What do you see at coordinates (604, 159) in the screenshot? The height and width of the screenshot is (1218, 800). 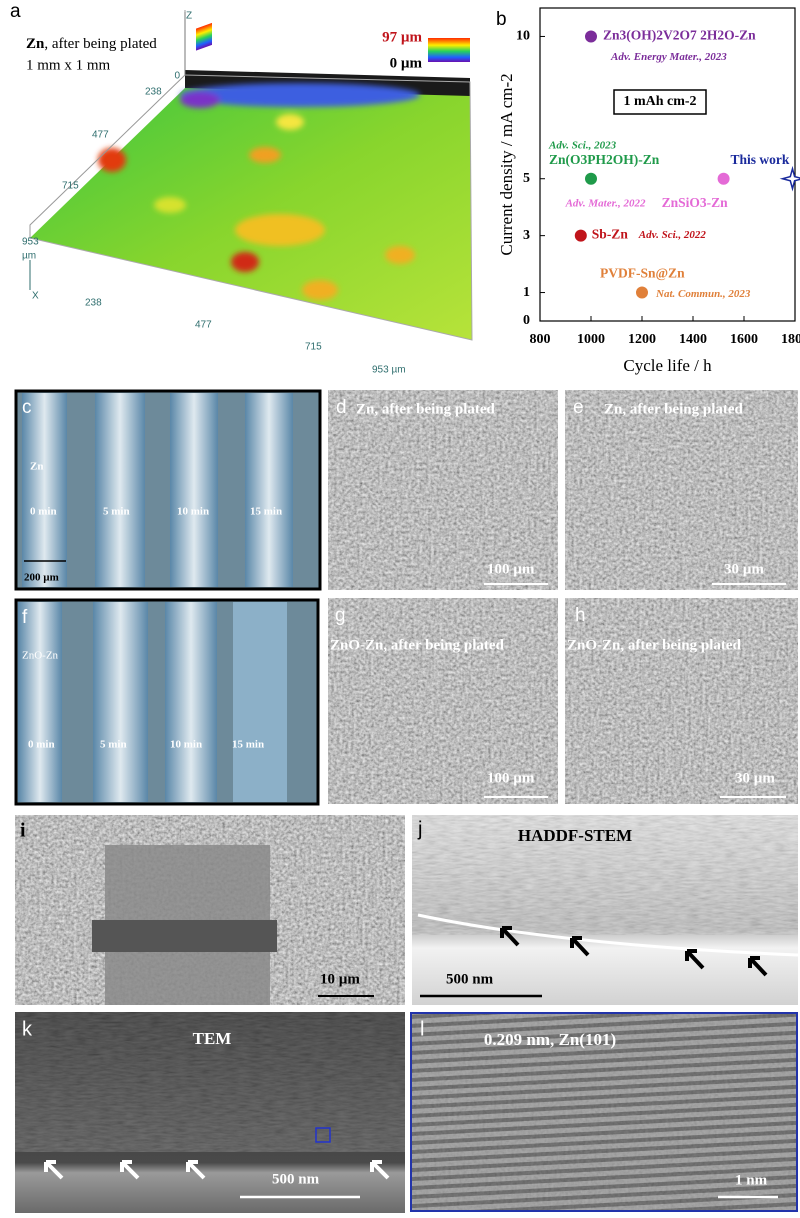 I see `point-name: Zn(O3PH2OH)-Zn` at bounding box center [604, 159].